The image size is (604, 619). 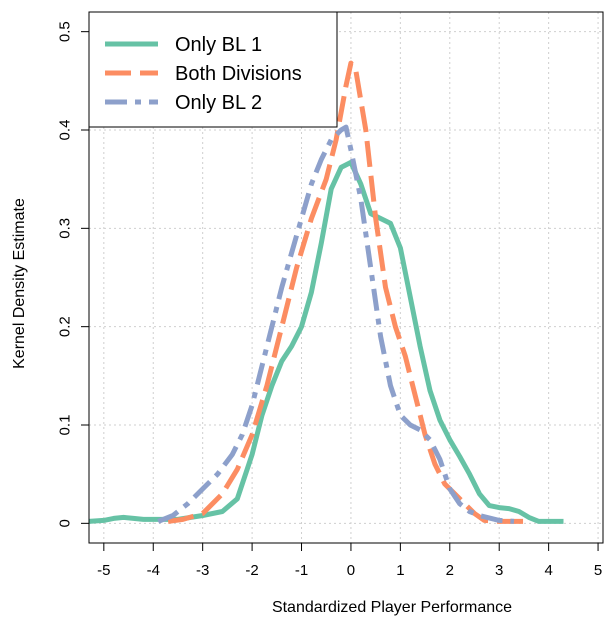 What do you see at coordinates (65, 31) in the screenshot?
I see `y-tick-label: 0.5` at bounding box center [65, 31].